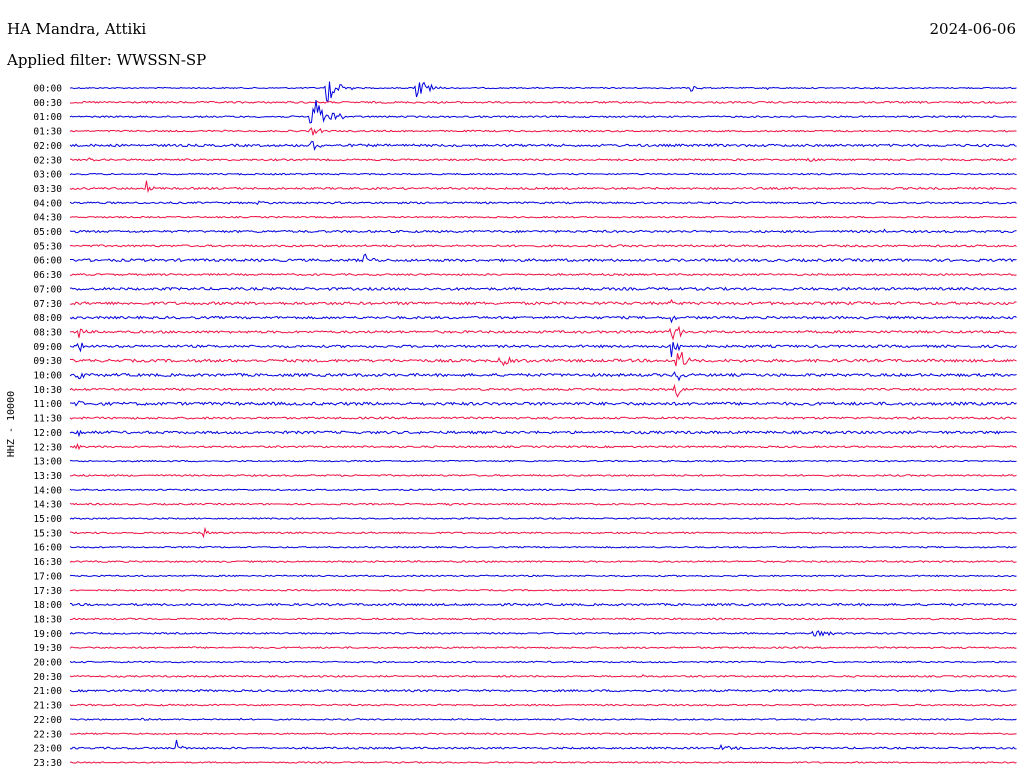 This screenshot has height=780, width=1024. I want to click on time-label: 10:00, so click(47, 376).